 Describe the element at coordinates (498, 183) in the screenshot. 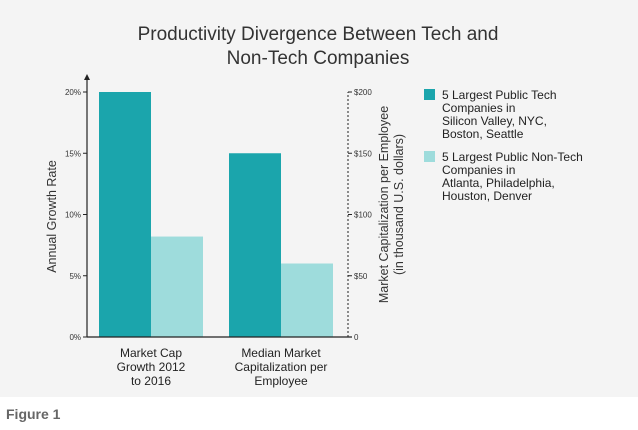

I see `legend-label-line: Atlanta, Philadelphia,` at that location.